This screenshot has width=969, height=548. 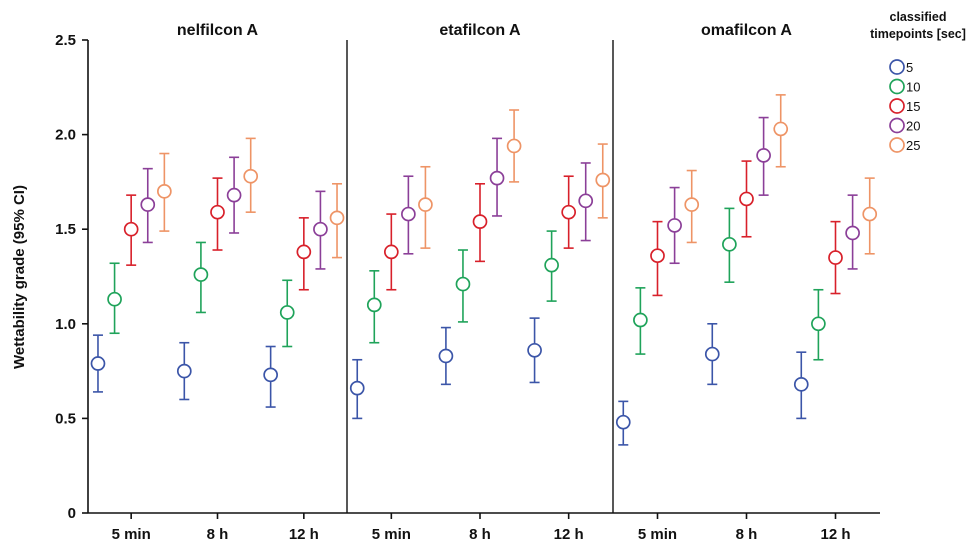 What do you see at coordinates (909, 67) in the screenshot?
I see `legend-label: 5` at bounding box center [909, 67].